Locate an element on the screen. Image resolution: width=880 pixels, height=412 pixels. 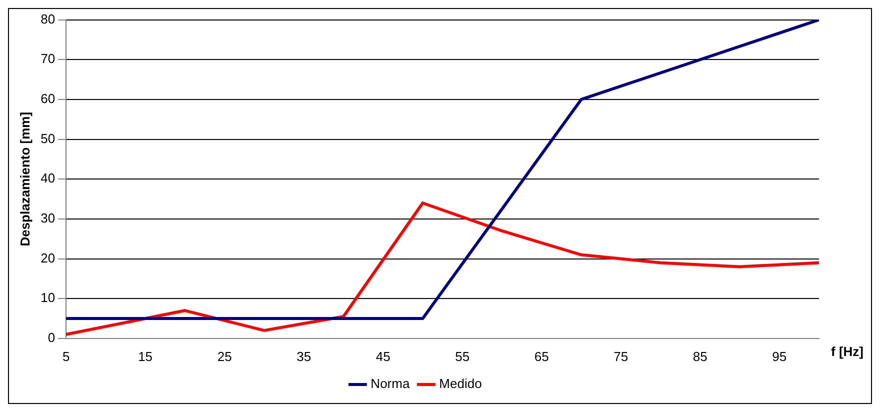
x-tick-label: 15 is located at coordinates (145, 356).